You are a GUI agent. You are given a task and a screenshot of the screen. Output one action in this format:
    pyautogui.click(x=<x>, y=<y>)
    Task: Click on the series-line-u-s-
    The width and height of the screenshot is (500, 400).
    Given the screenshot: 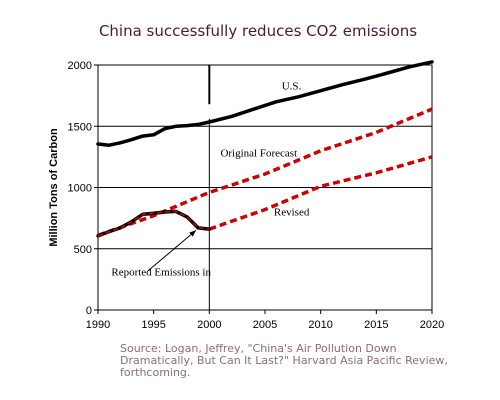 What is the action you would take?
    pyautogui.click(x=265, y=103)
    